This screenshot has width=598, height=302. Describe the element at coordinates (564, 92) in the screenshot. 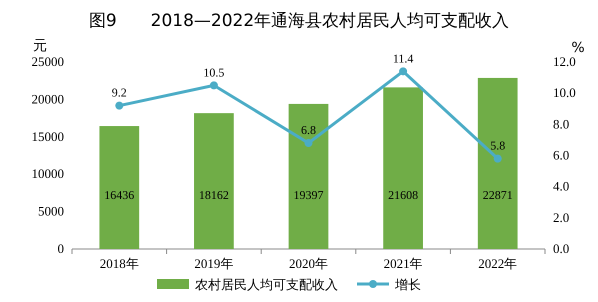

I see `y2-tick-label: 10.0` at that location.